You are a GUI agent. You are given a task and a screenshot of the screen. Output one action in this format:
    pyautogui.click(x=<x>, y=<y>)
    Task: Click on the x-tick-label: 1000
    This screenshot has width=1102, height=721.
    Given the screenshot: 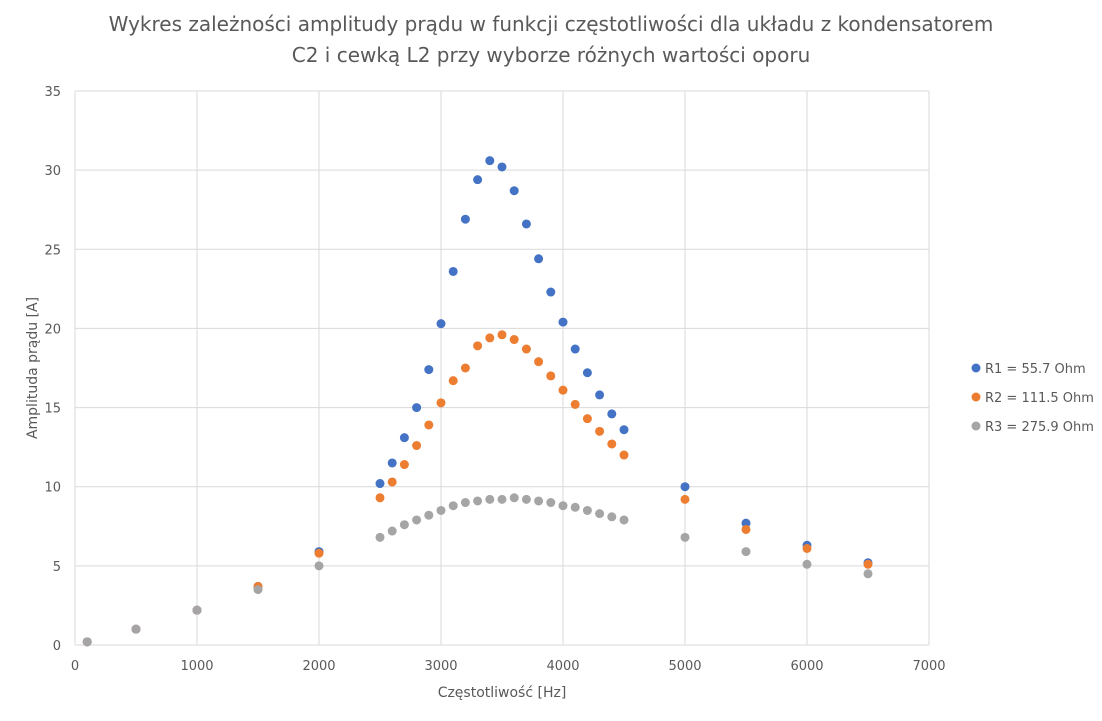 What is the action you would take?
    pyautogui.click(x=196, y=666)
    